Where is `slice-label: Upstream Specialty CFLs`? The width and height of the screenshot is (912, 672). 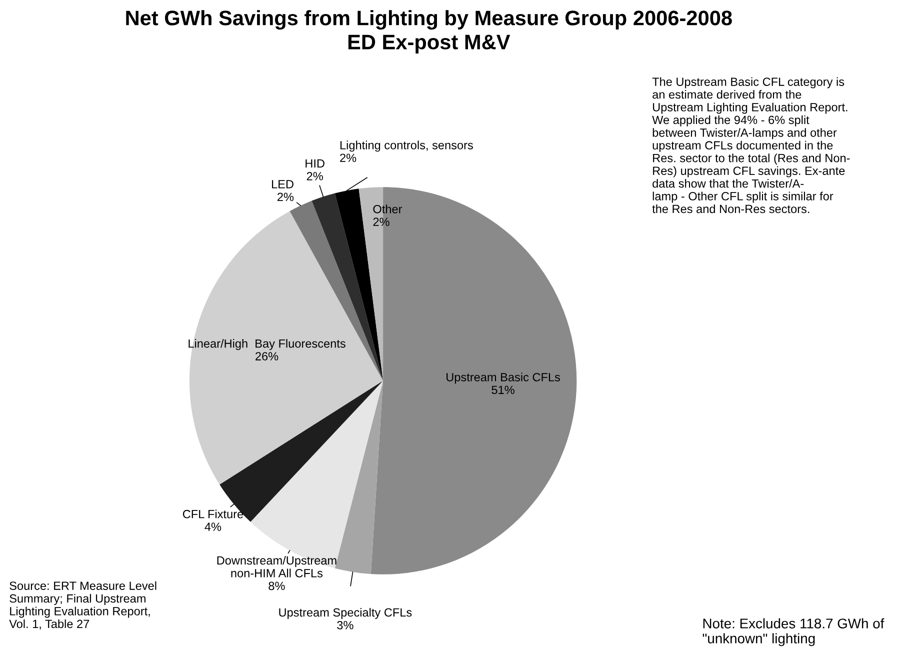
slice-label: Upstream Specialty CFLs is located at coordinates (345, 613).